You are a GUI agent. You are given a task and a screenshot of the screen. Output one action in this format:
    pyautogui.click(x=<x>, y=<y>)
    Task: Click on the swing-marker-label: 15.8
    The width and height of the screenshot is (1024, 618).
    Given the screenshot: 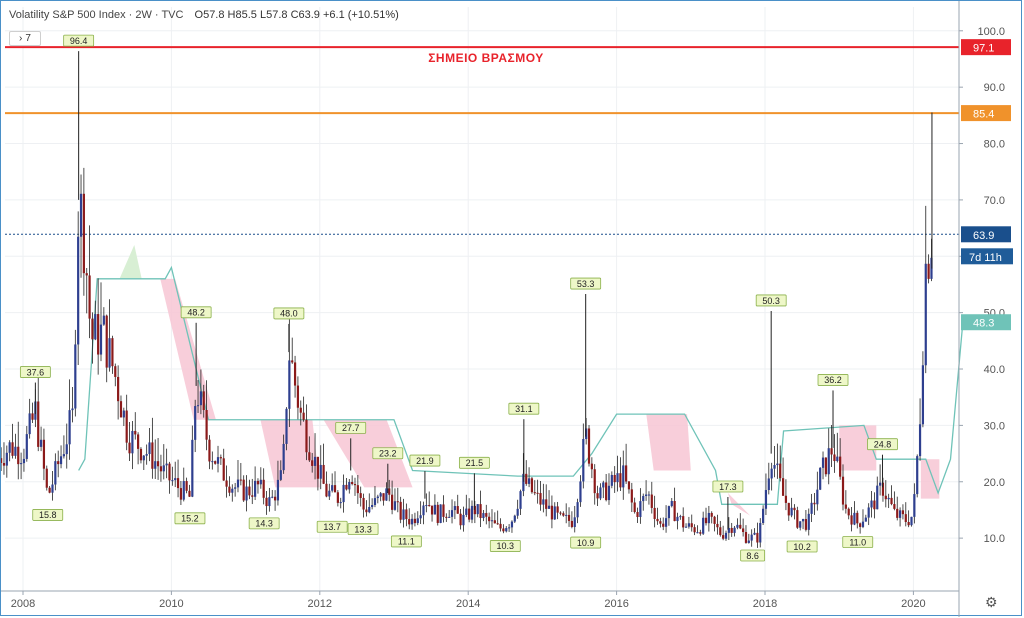 What is the action you would take?
    pyautogui.click(x=48, y=515)
    